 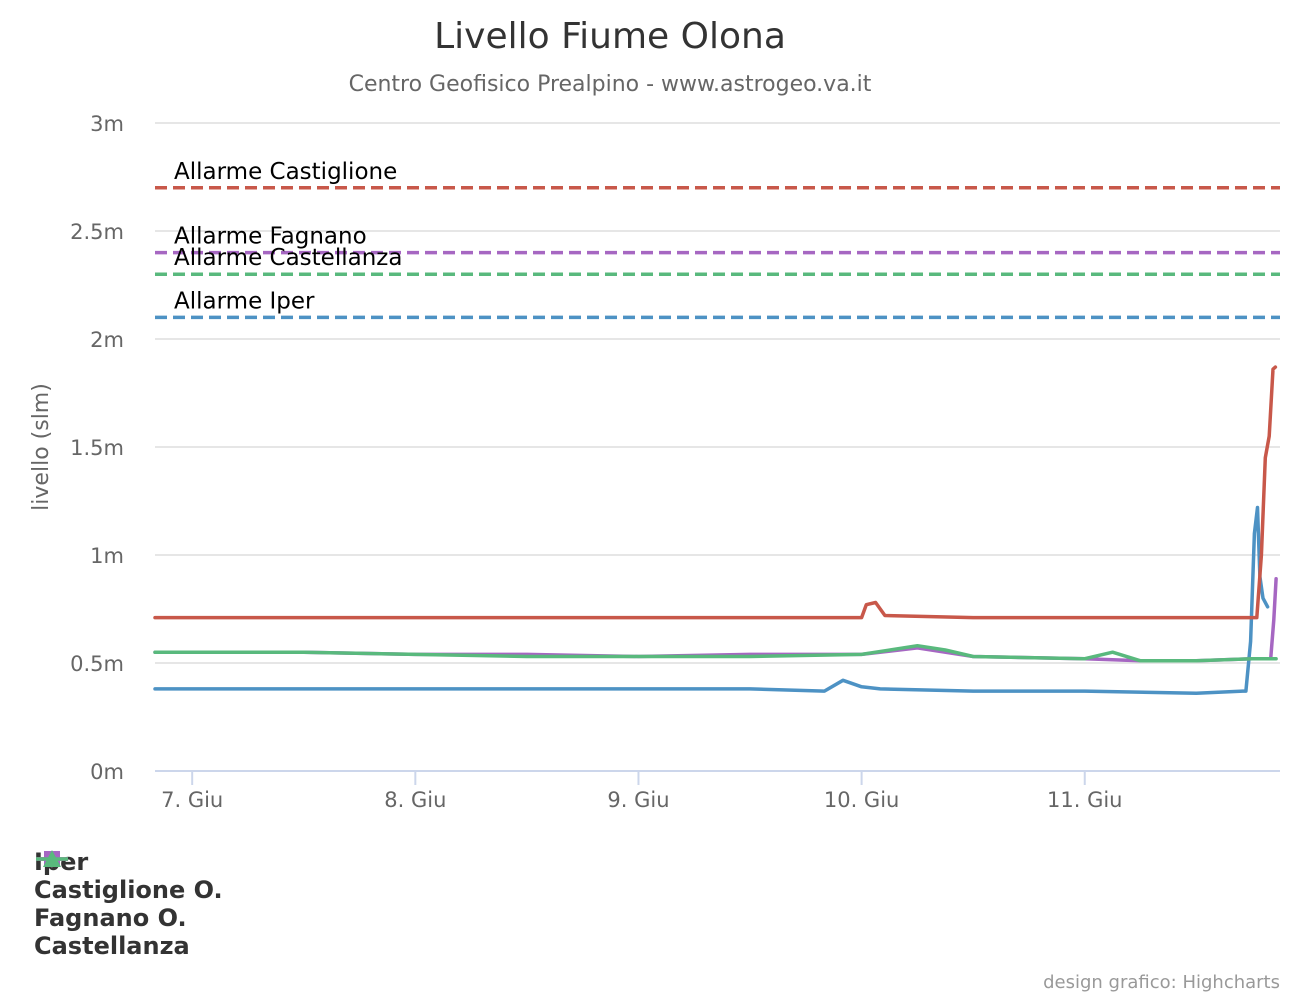 What do you see at coordinates (285, 172) in the screenshot?
I see `threshold-label: Allarme Castiglione` at bounding box center [285, 172].